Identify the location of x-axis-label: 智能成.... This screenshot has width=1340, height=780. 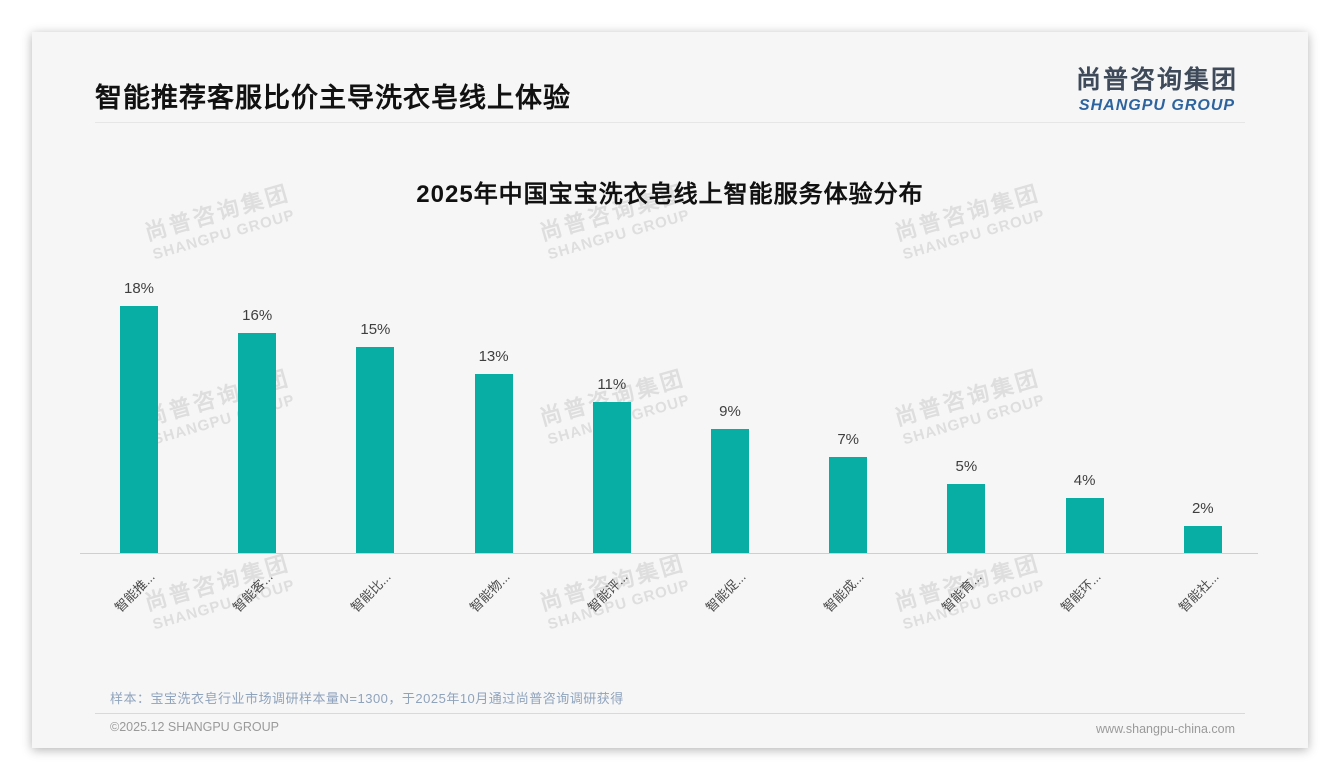
(844, 592).